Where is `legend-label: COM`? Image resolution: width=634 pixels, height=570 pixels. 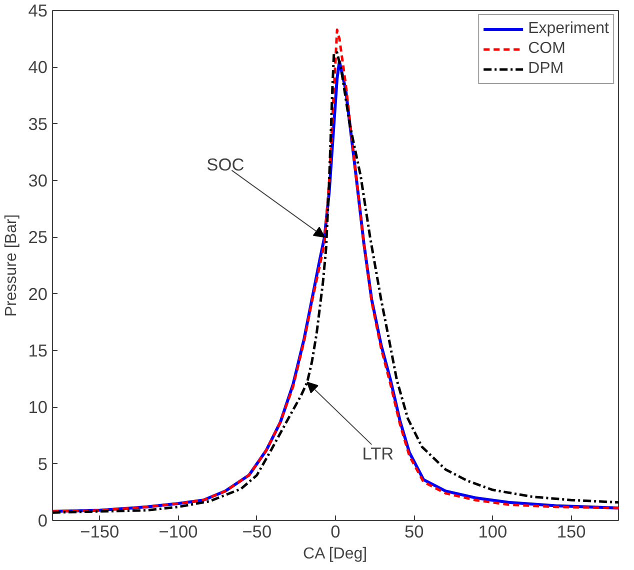
legend-label: COM is located at coordinates (547, 49).